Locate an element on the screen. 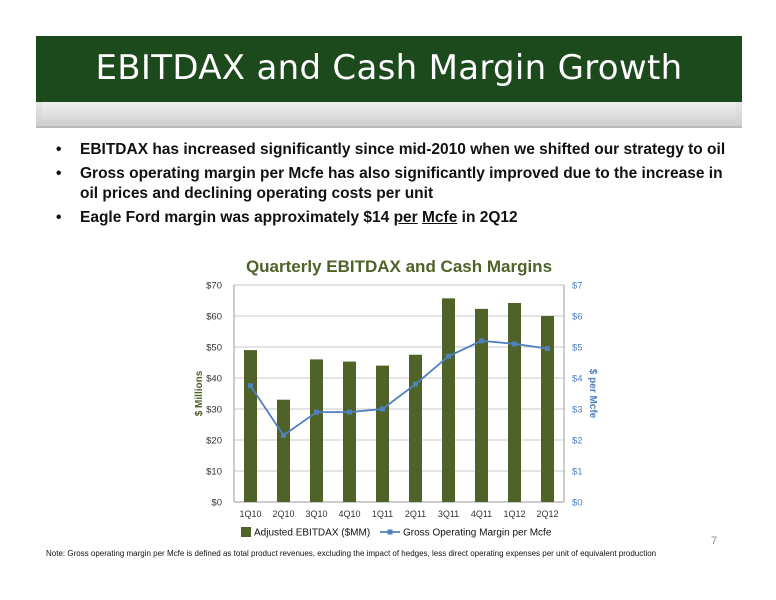  y2-tick-label: $5 is located at coordinates (577, 348).